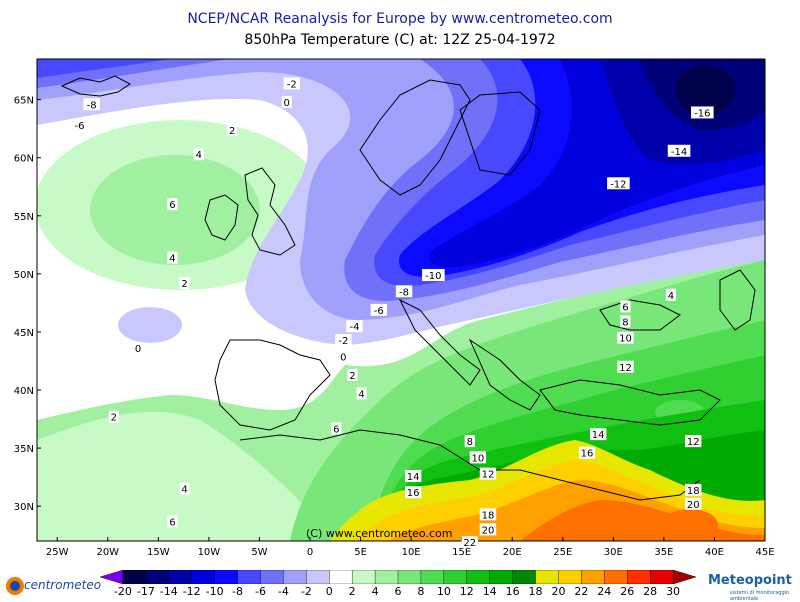 This screenshot has width=800, height=602. I want to click on contour-label-text: 20, so click(488, 530).